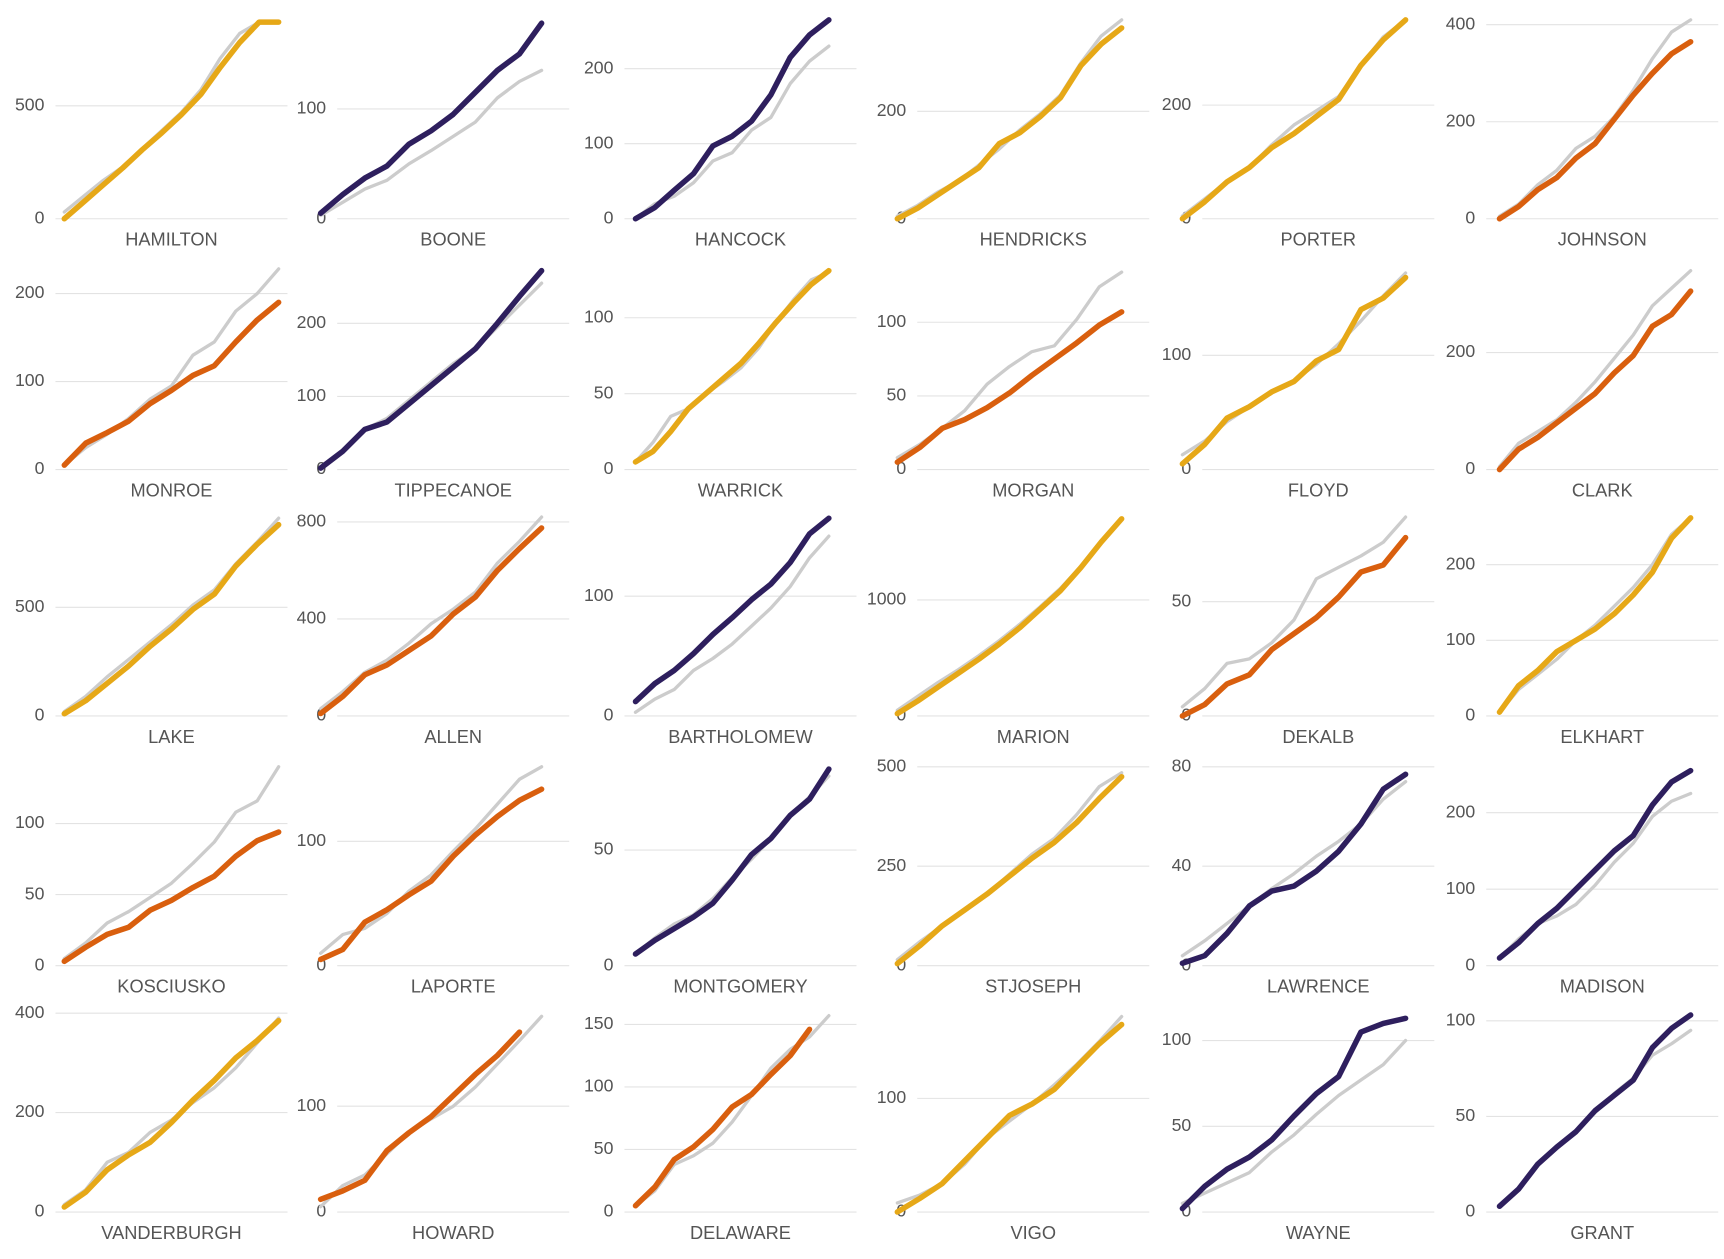  I want to click on panel-title: PORTER, so click(1319, 240).